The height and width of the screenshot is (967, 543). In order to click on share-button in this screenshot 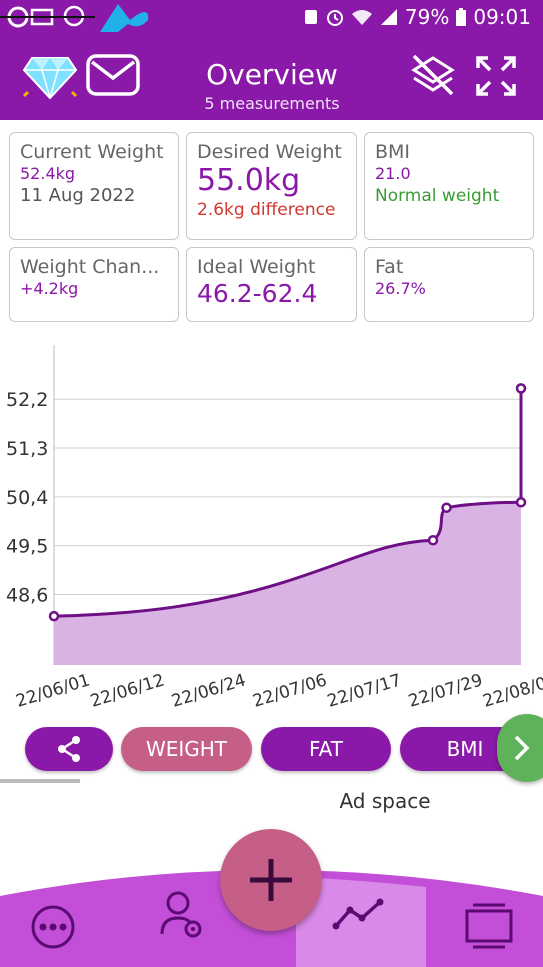, I will do `click(69, 749)`.